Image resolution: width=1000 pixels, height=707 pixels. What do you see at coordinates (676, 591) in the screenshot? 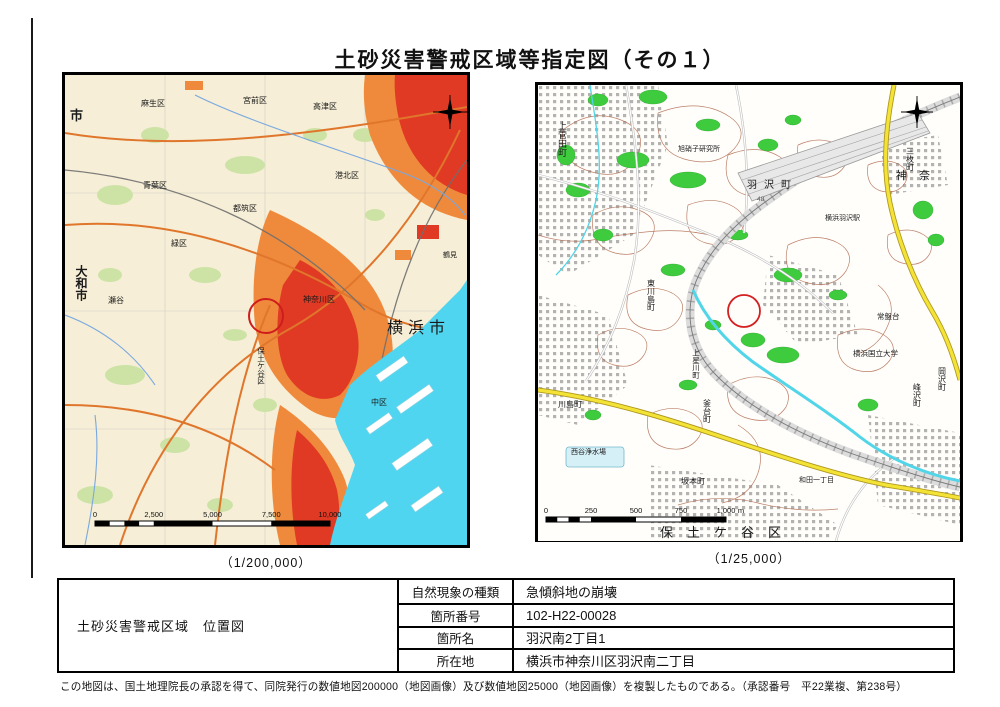
I see `table-row: 自然現象の種類 急傾斜地の崩壊` at bounding box center [676, 591].